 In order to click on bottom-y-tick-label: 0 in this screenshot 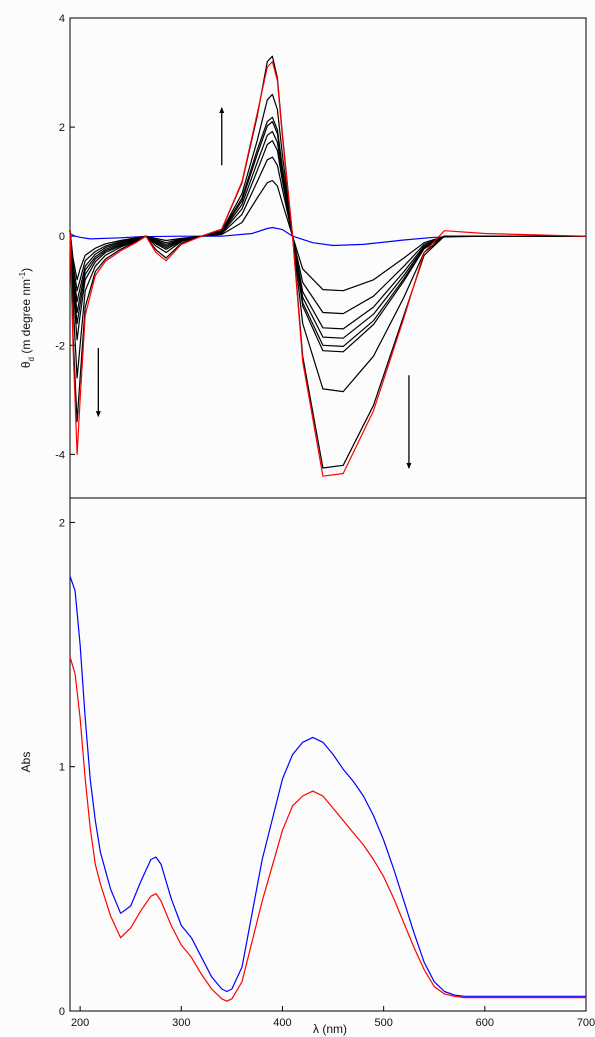, I will do `click(62, 1012)`.